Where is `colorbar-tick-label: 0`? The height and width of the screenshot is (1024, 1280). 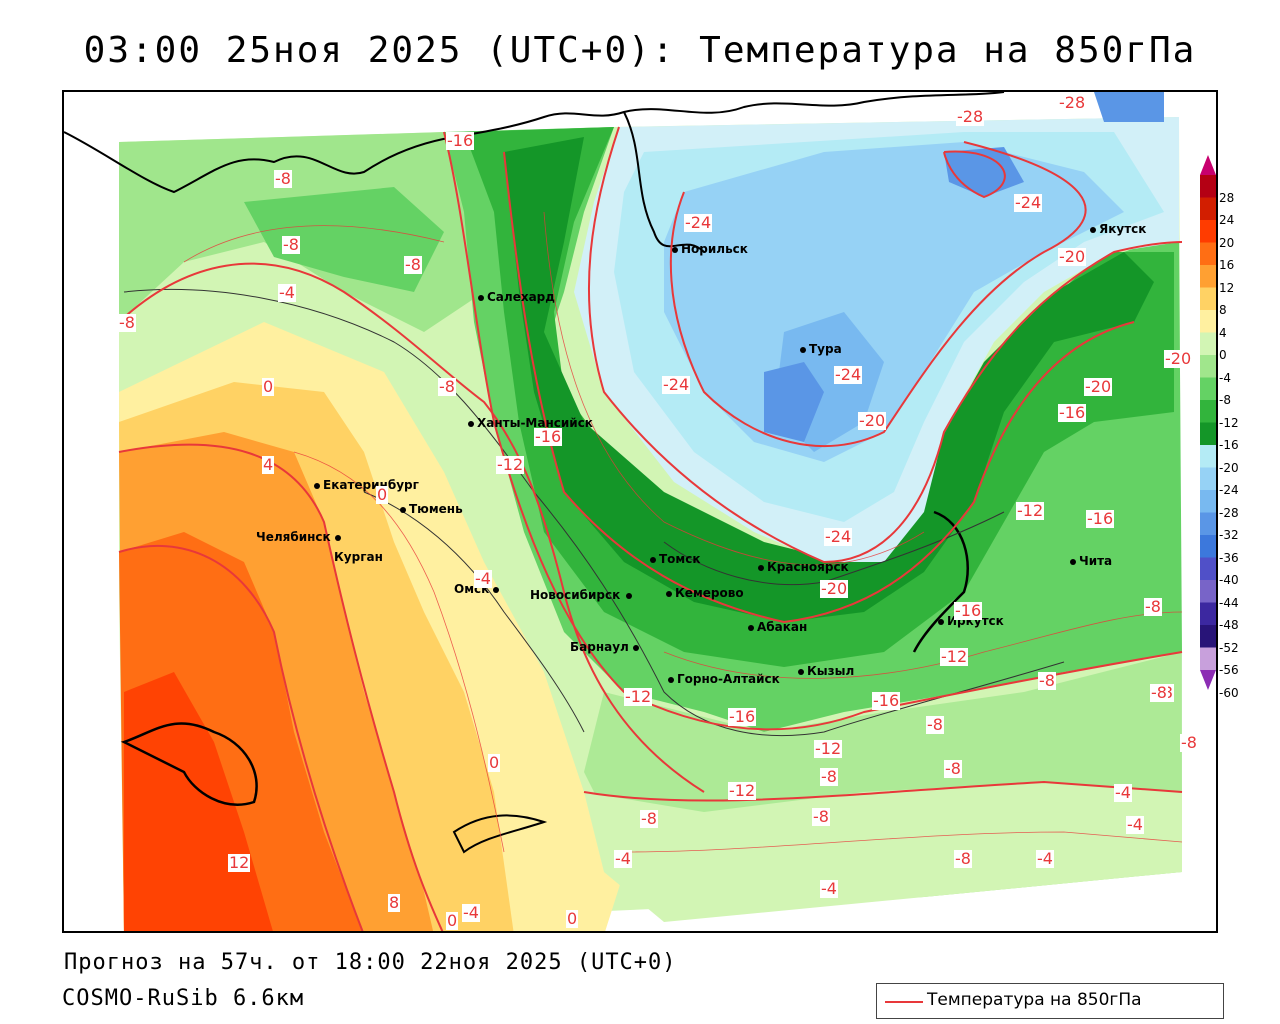 colorbar-tick-label: 0 is located at coordinates (1223, 355).